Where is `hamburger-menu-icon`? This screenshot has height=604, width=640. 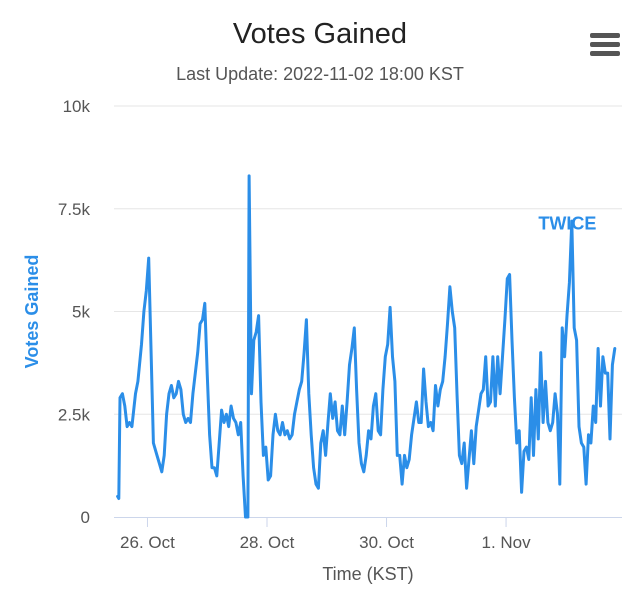 hamburger-menu-icon is located at coordinates (605, 46).